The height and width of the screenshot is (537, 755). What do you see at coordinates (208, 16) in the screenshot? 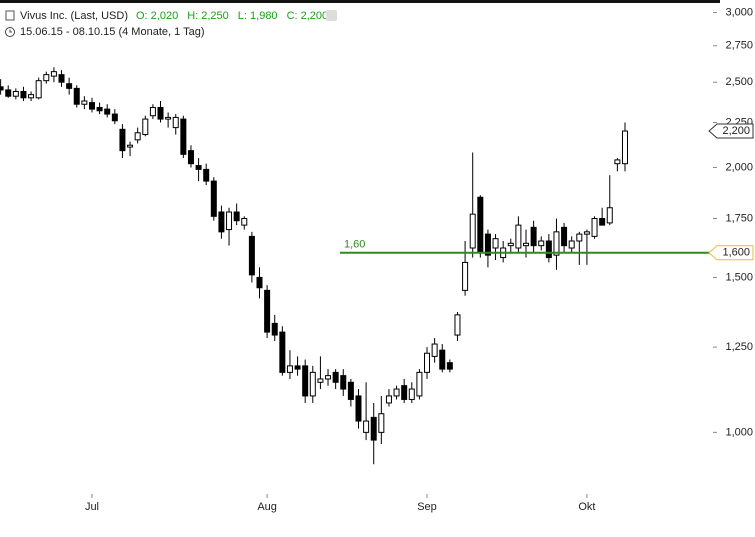
I see `ohlc-value: H: 2,250` at bounding box center [208, 16].